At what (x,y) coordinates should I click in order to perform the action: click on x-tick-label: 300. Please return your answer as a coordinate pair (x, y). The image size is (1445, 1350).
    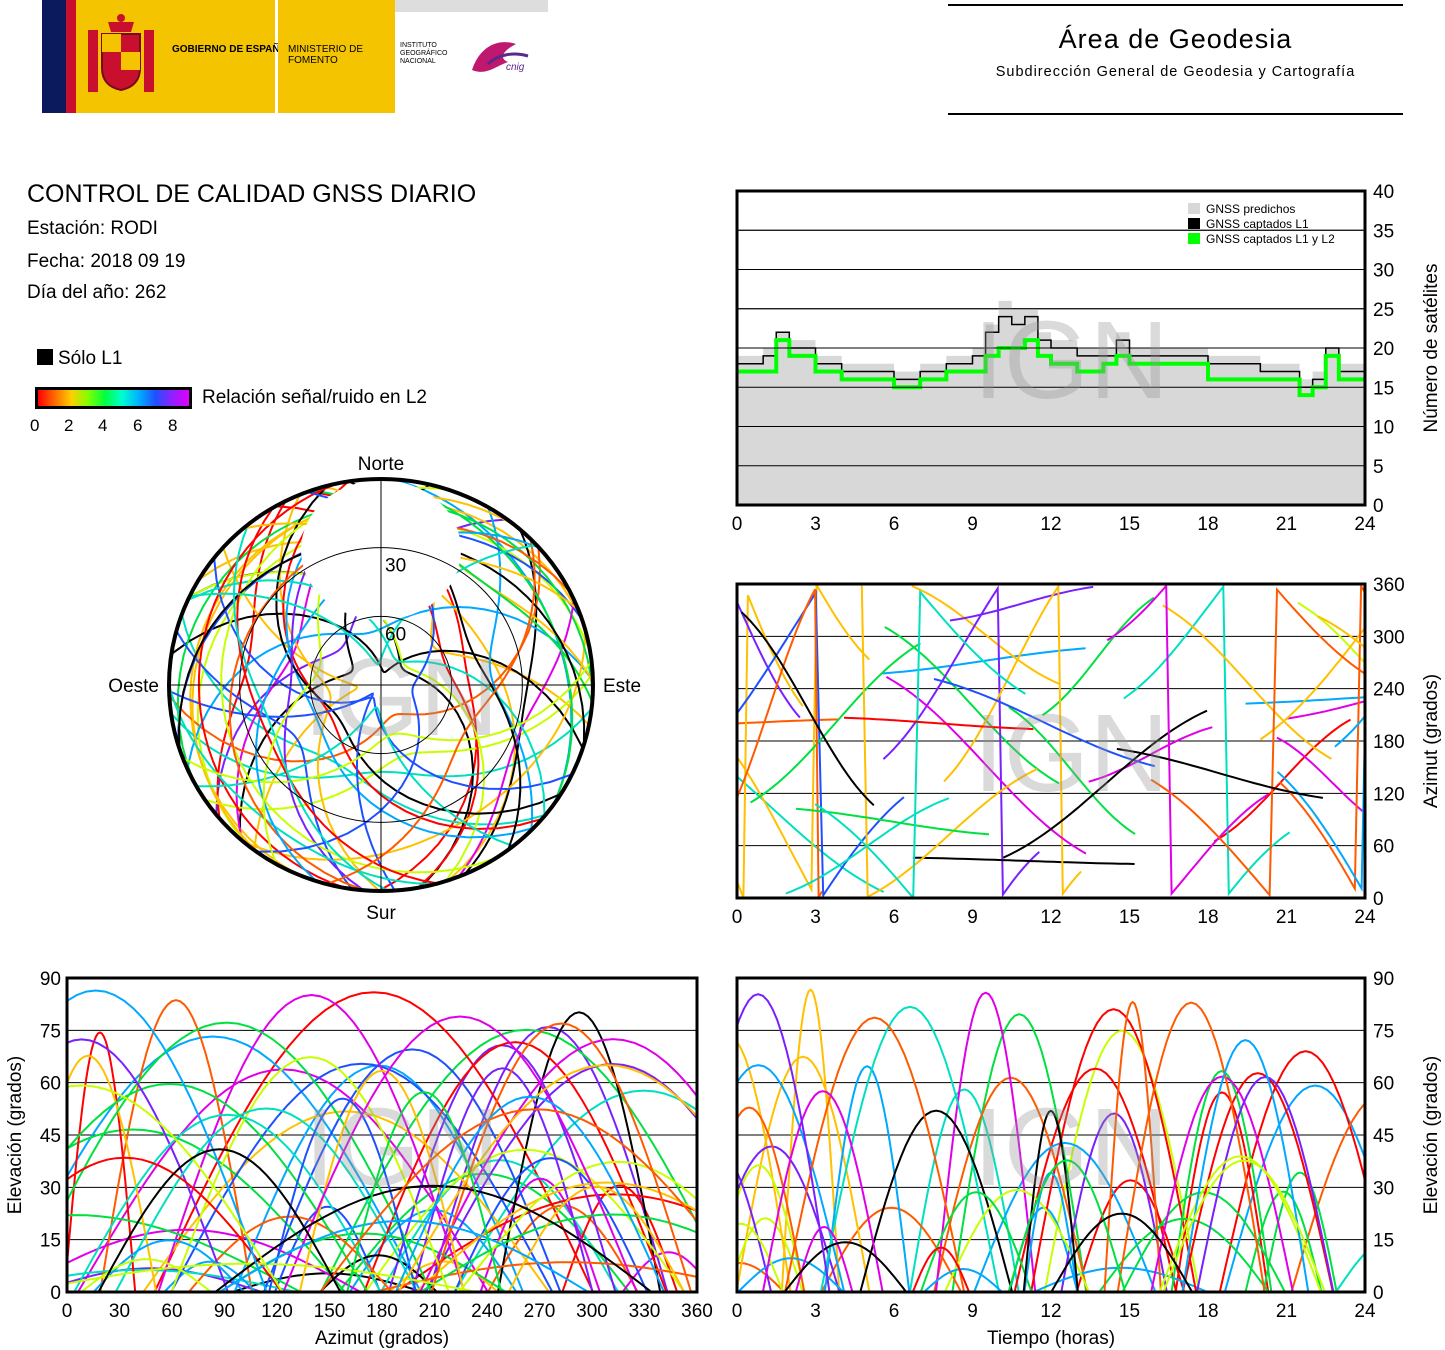
    Looking at the image, I should click on (592, 1311).